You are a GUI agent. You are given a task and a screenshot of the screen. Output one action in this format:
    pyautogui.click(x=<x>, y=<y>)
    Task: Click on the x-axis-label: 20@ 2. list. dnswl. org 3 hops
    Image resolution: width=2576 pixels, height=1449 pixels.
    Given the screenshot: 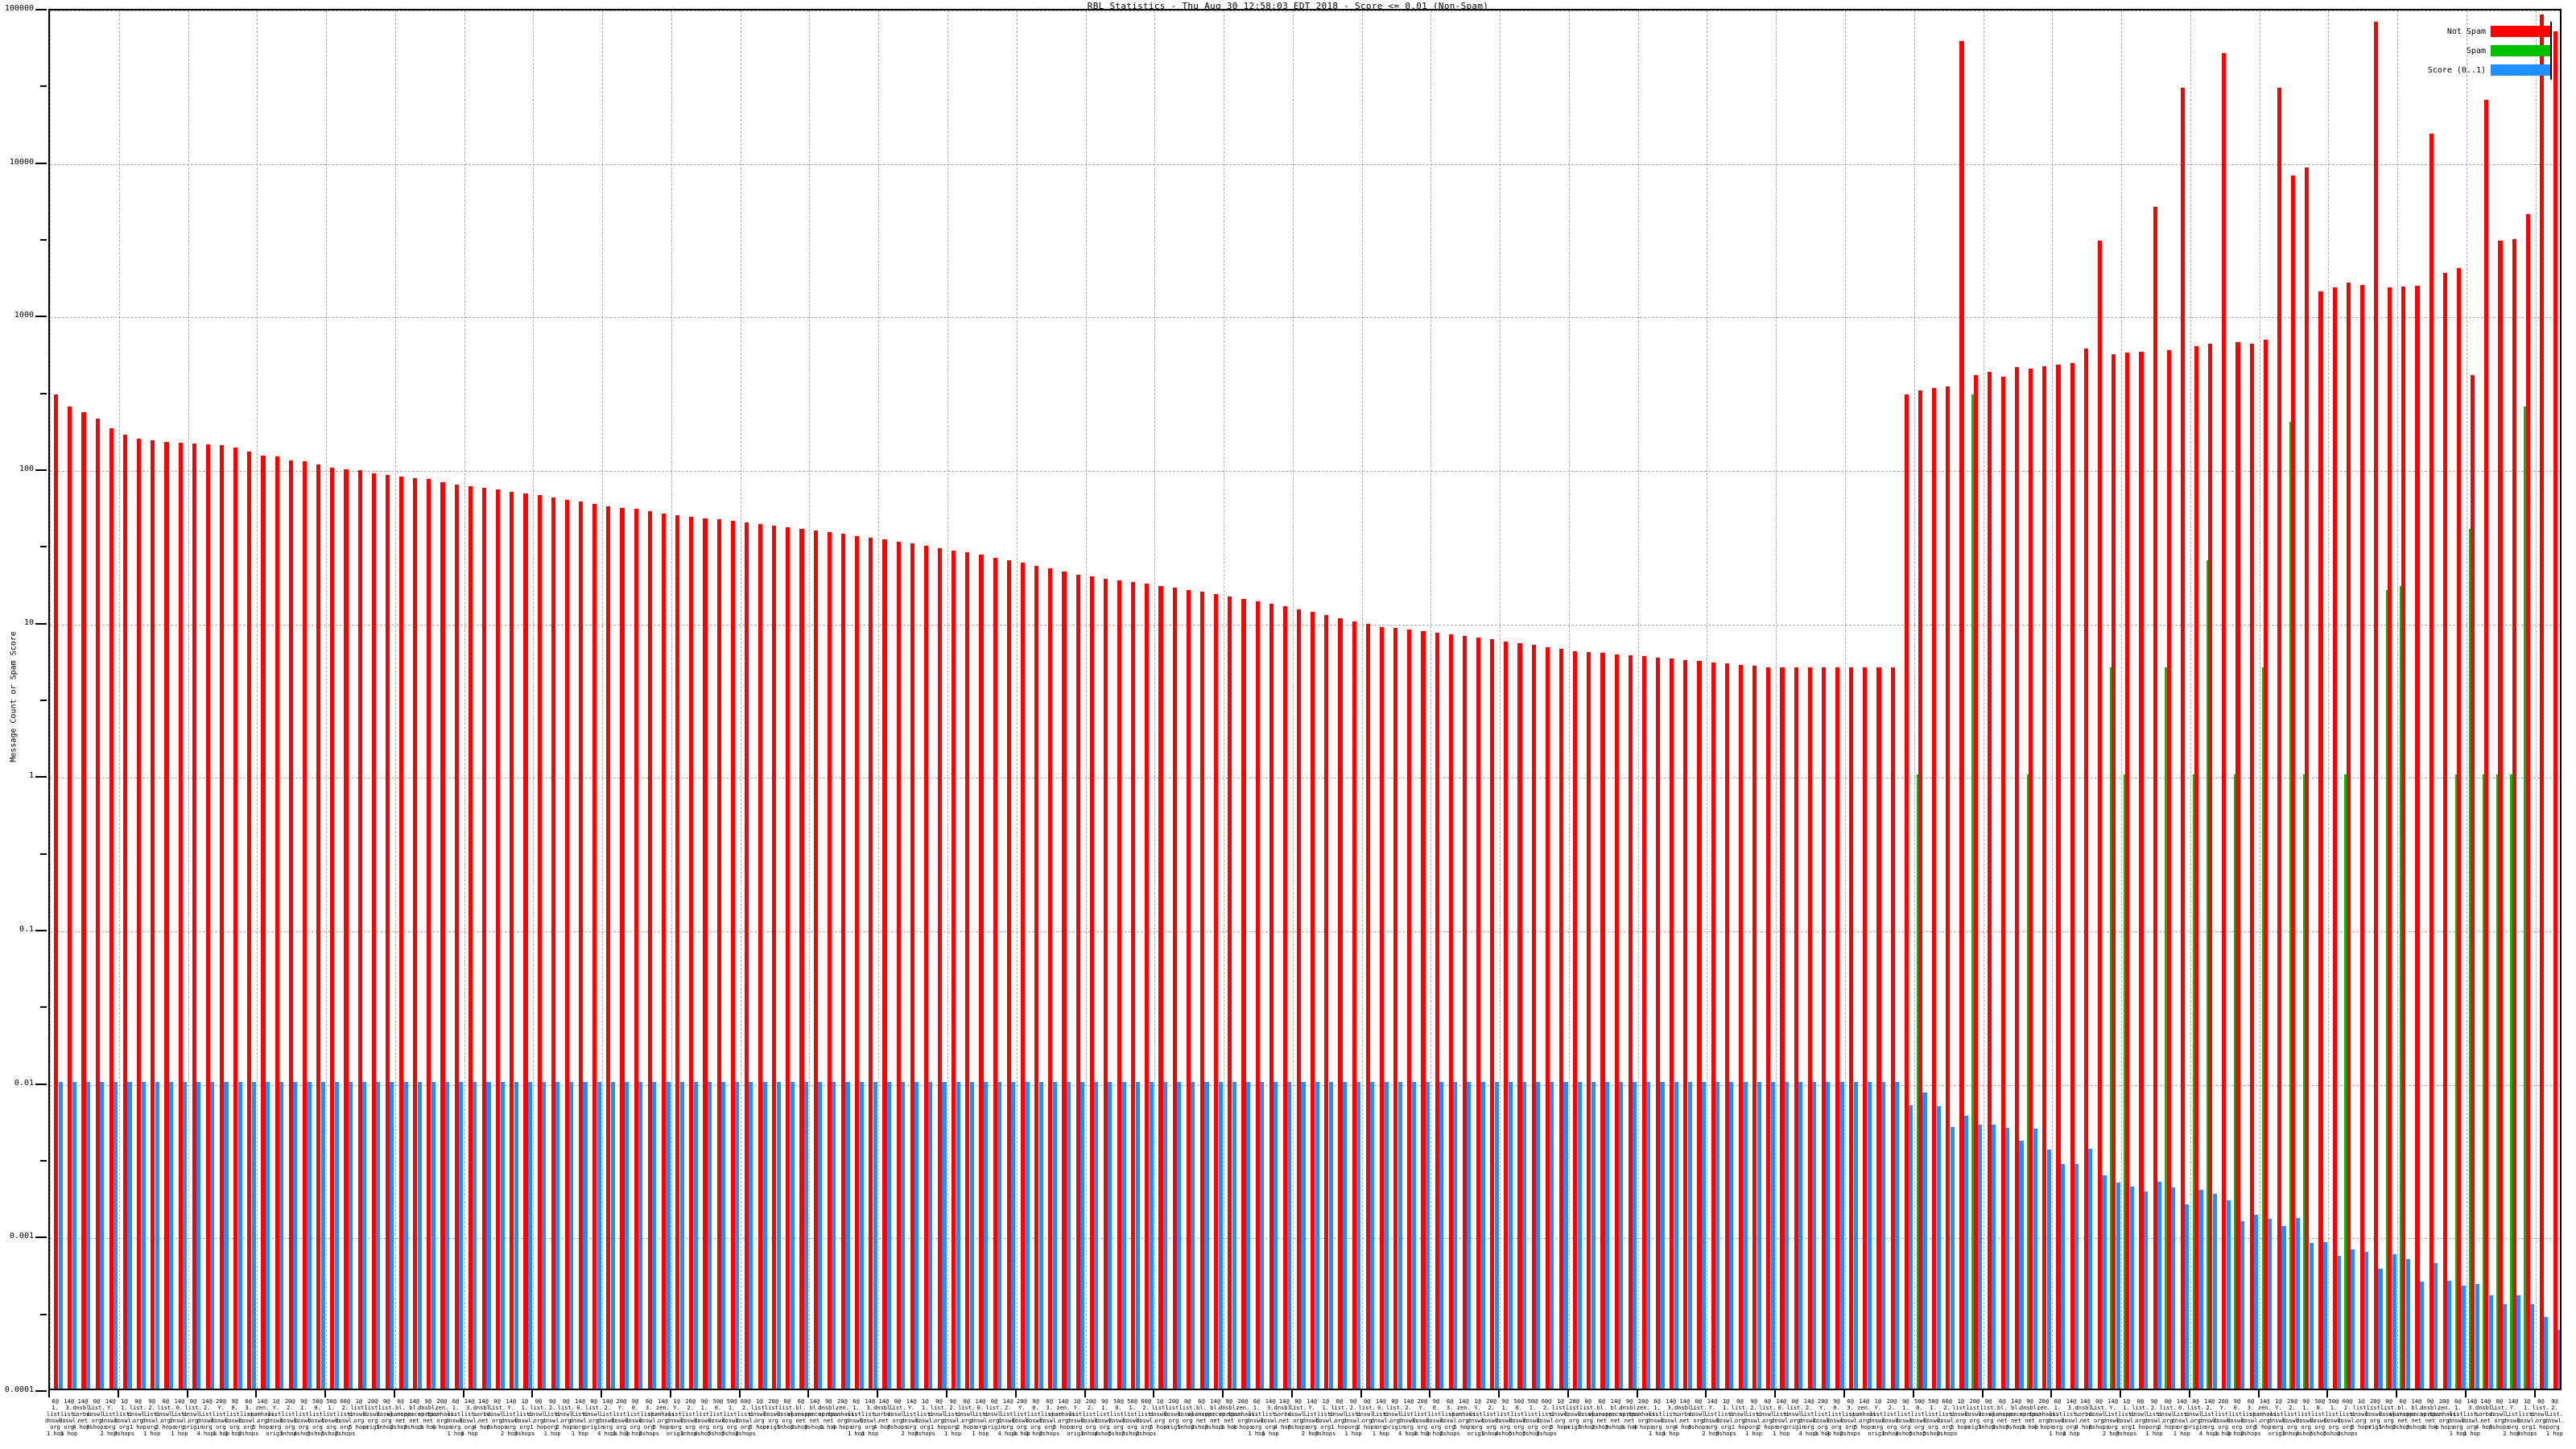 What is the action you would take?
    pyautogui.click(x=289, y=1417)
    